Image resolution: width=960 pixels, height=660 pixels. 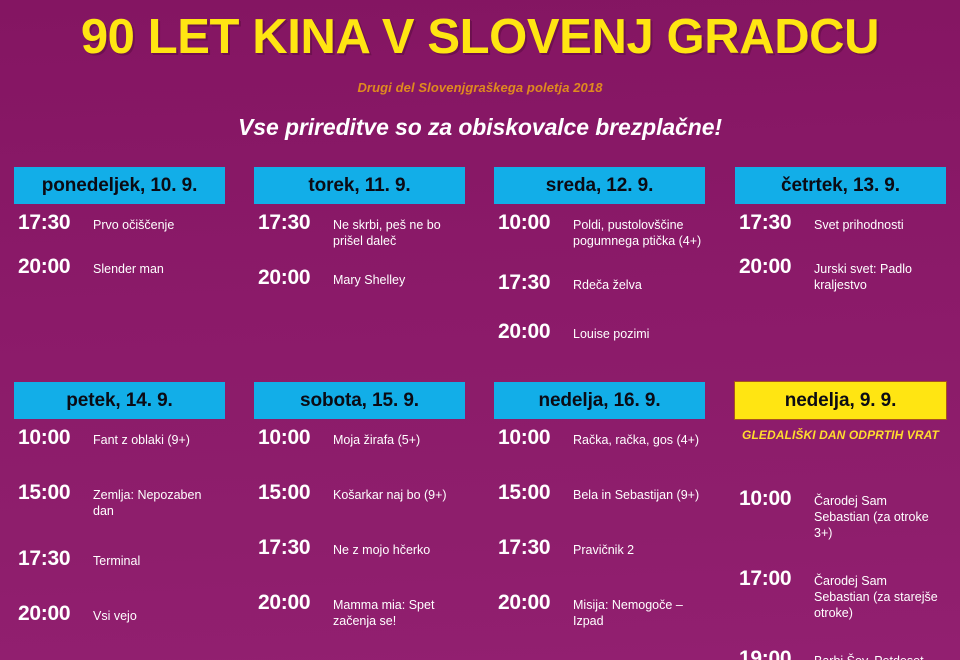 What do you see at coordinates (141, 440) in the screenshot?
I see `event-title: Fant z oblaki (9+)` at bounding box center [141, 440].